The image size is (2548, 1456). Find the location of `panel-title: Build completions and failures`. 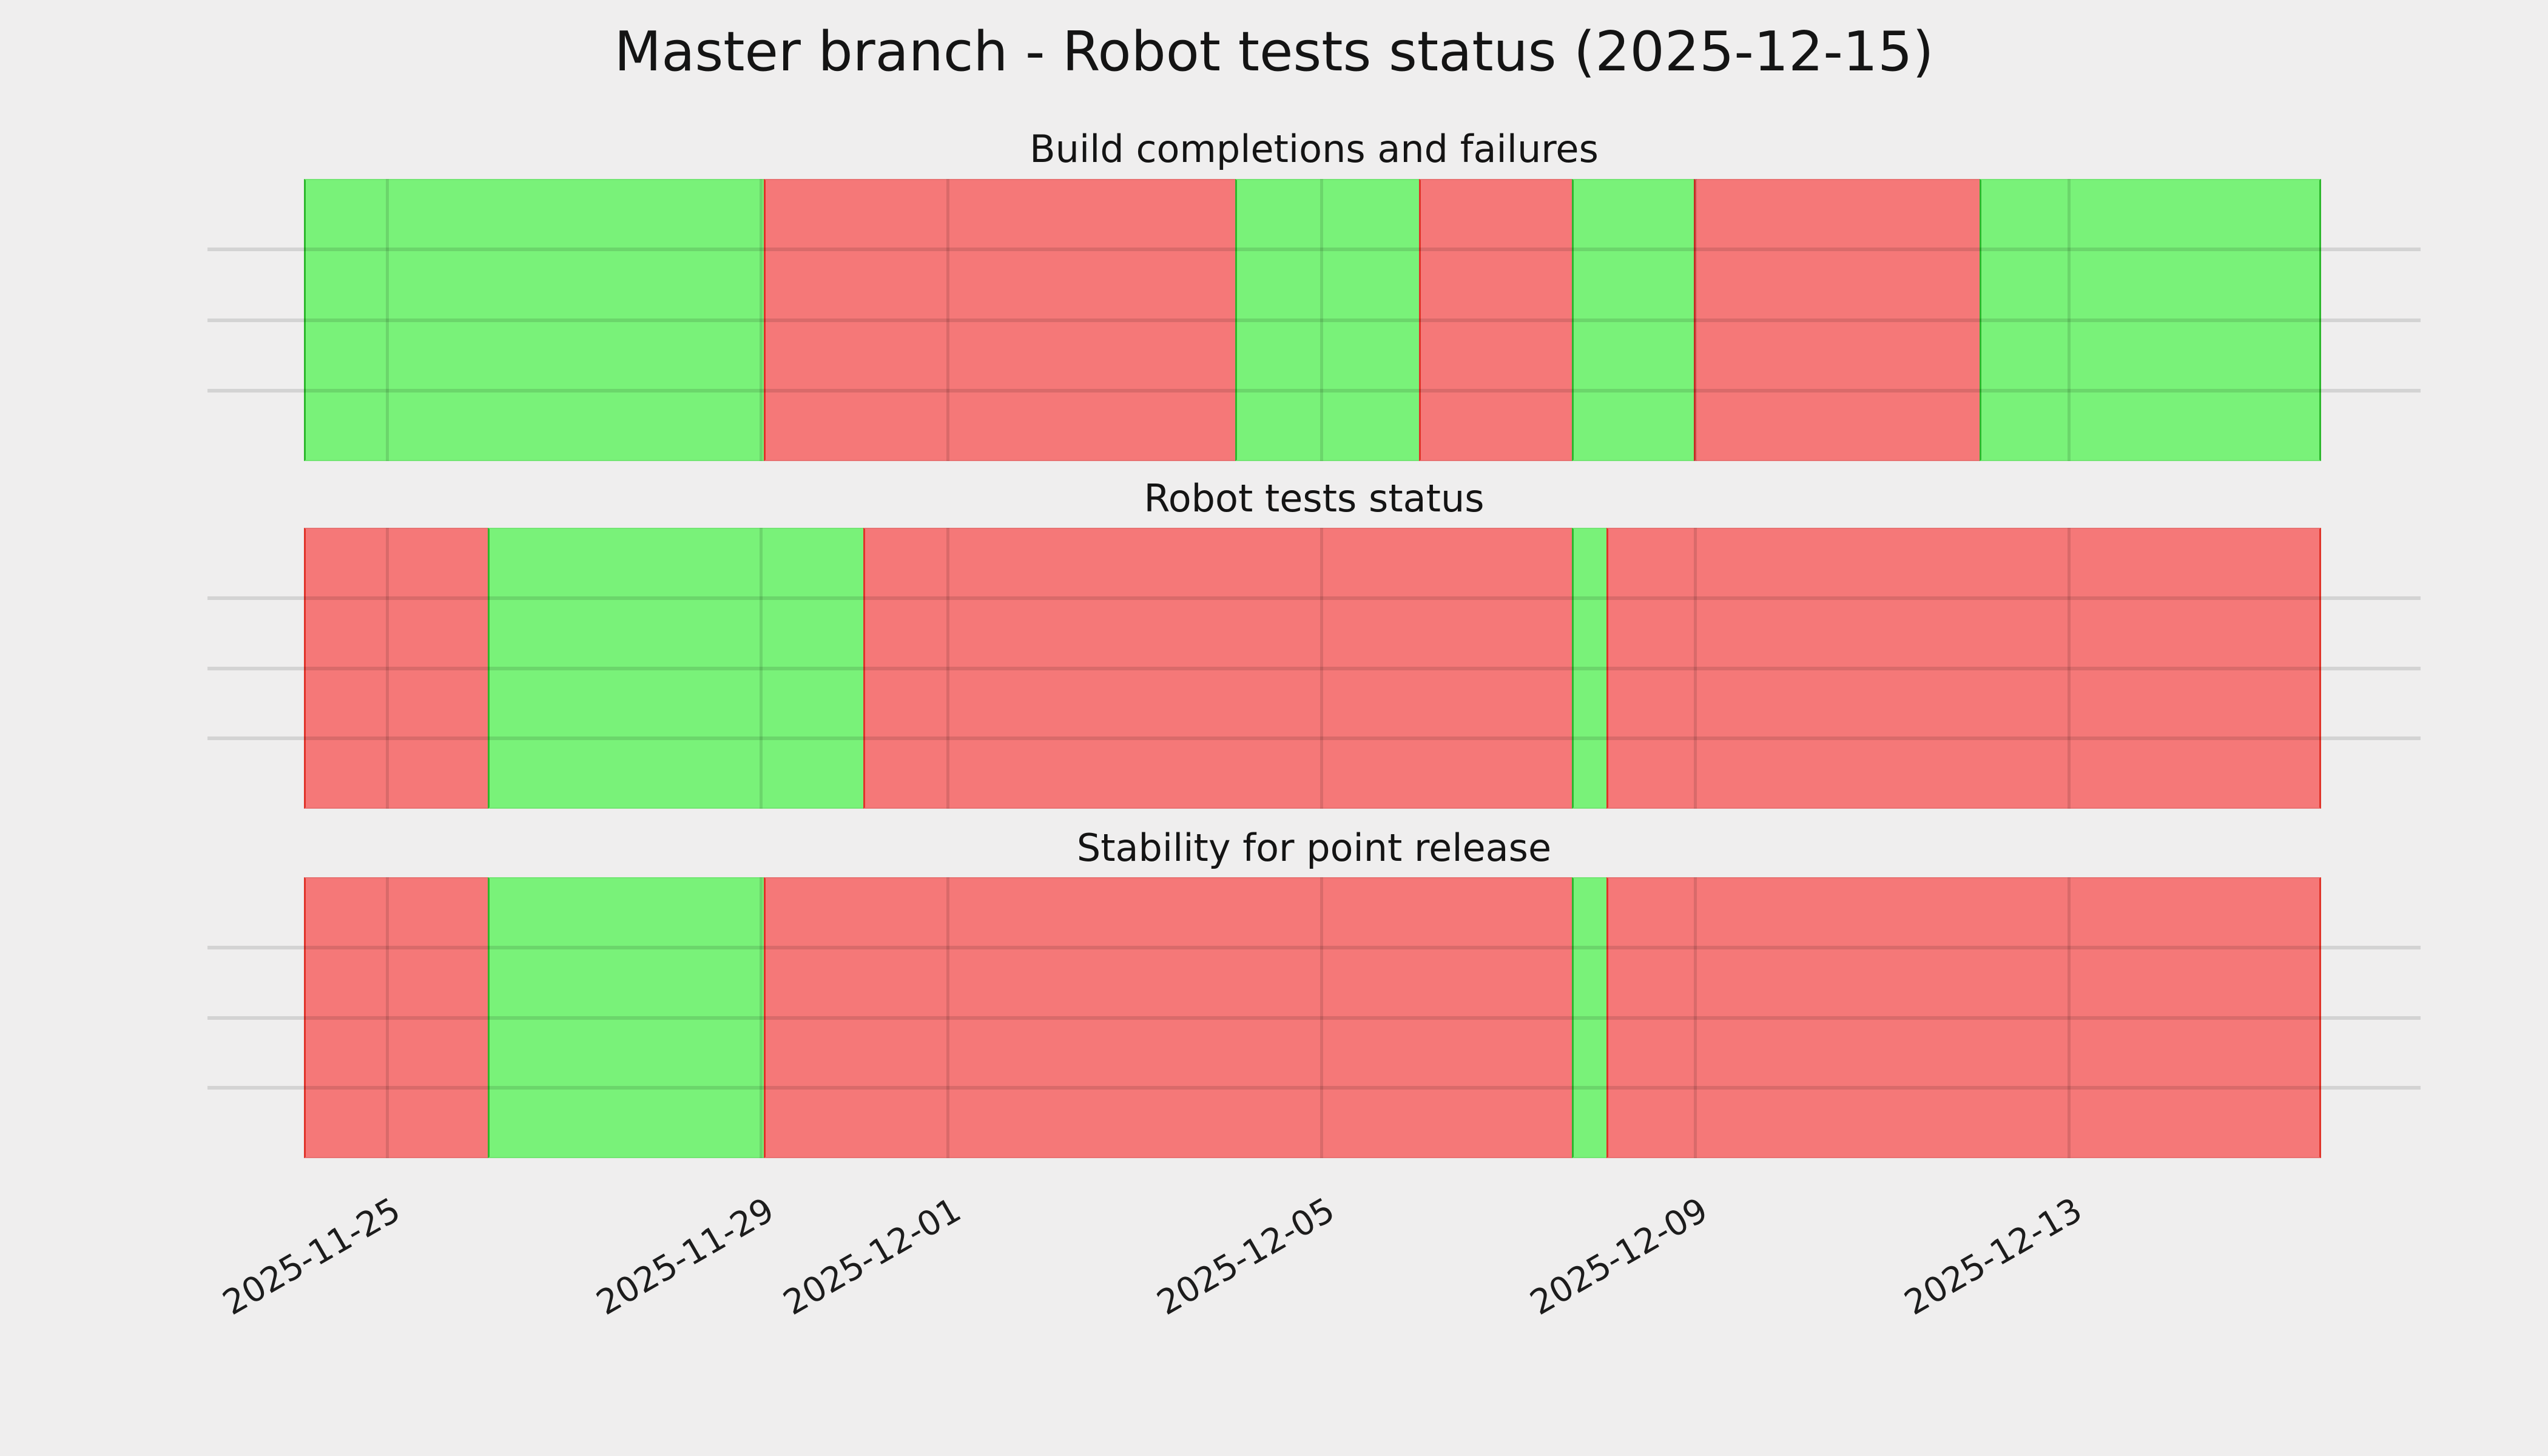

panel-title: Build completions and failures is located at coordinates (1314, 149).